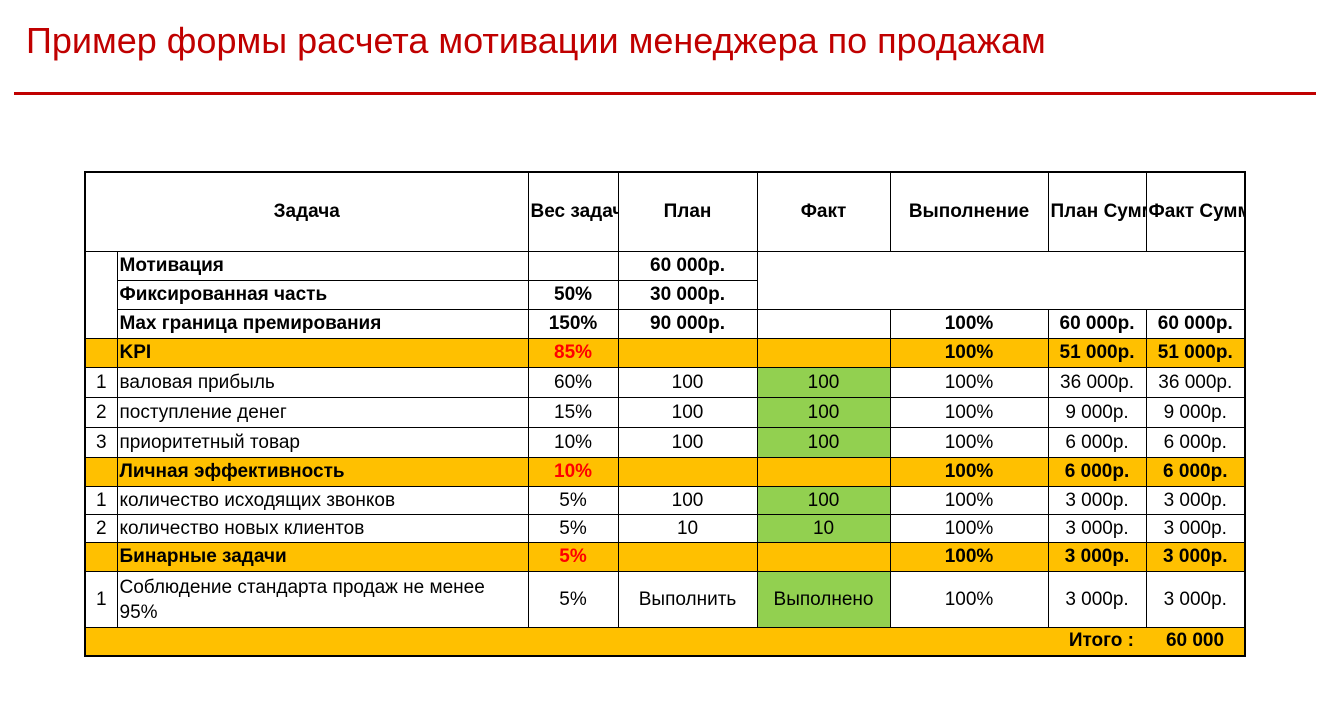 The width and height of the screenshot is (1331, 703). Describe the element at coordinates (1097, 472) in the screenshot. I see `personal-plan-sum: 6 000р.` at that location.